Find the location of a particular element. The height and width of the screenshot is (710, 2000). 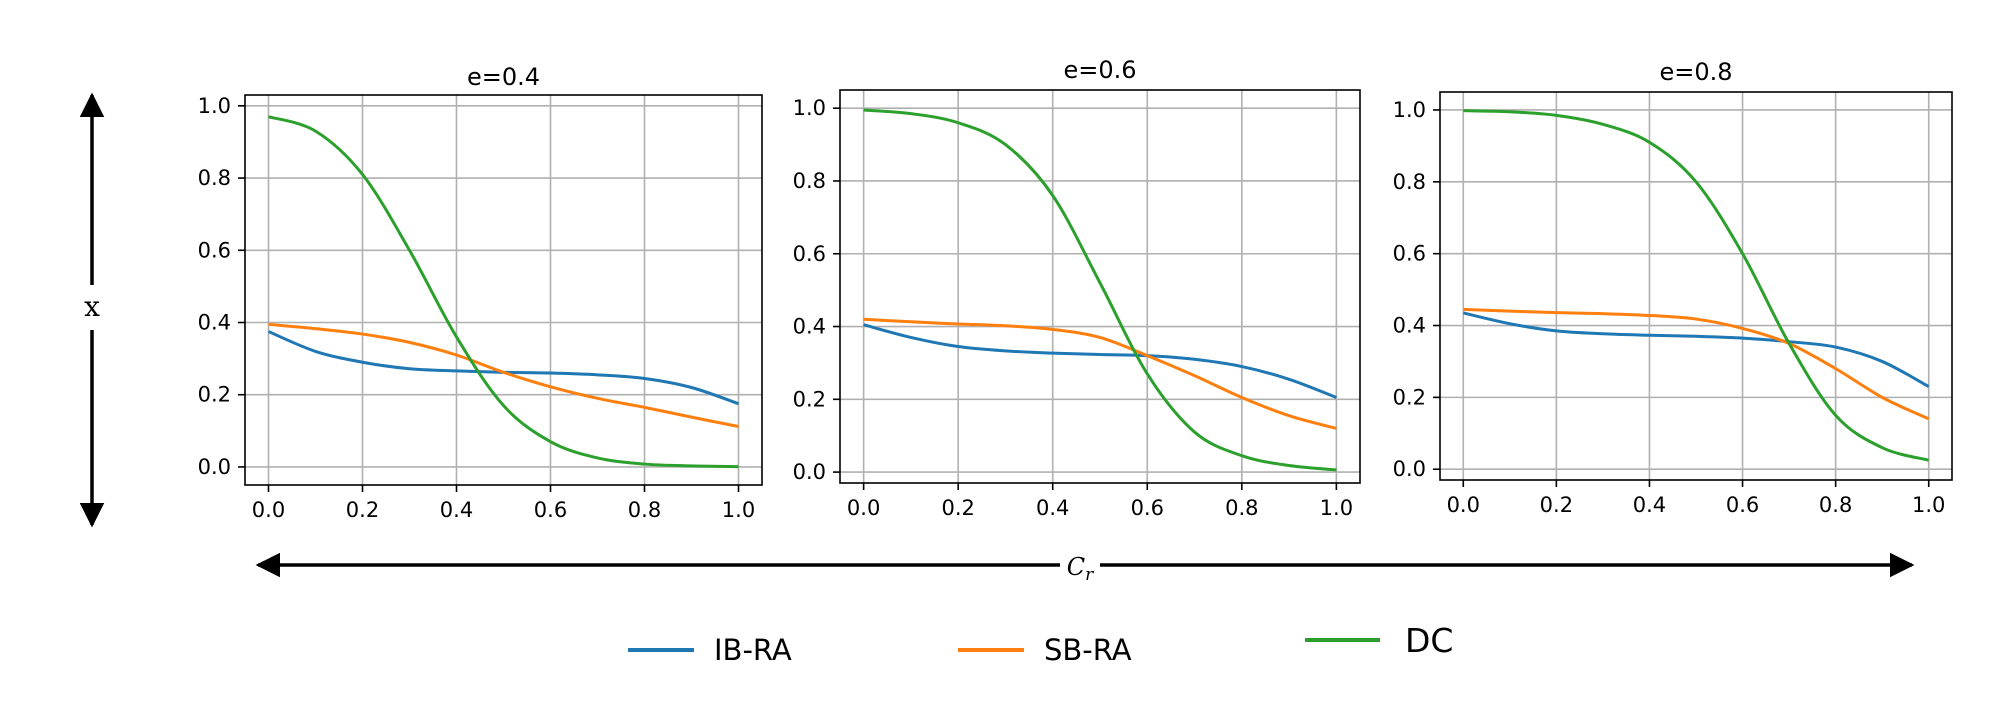

x-axis-arrow: Cr is located at coordinates (1085, 568).